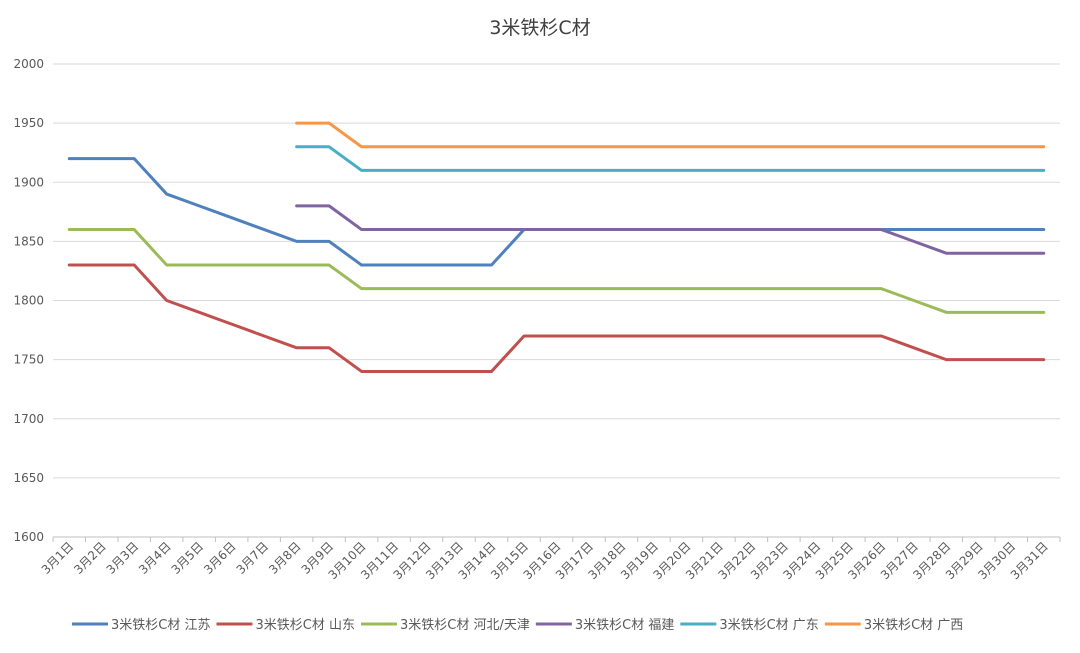  What do you see at coordinates (220, 558) in the screenshot?
I see `x-tick-label: 3月6日` at bounding box center [220, 558].